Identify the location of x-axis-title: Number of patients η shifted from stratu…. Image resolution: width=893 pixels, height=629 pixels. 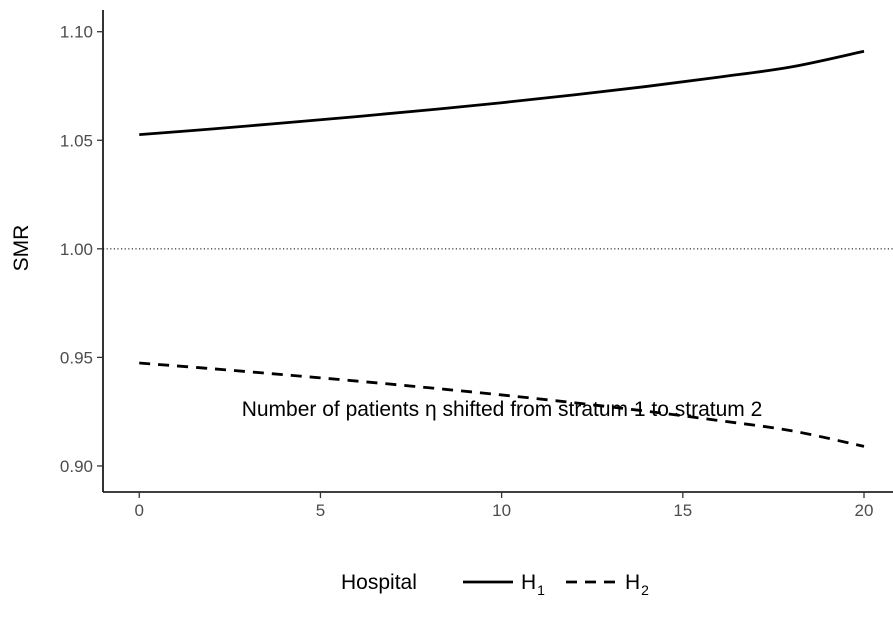
(502, 409).